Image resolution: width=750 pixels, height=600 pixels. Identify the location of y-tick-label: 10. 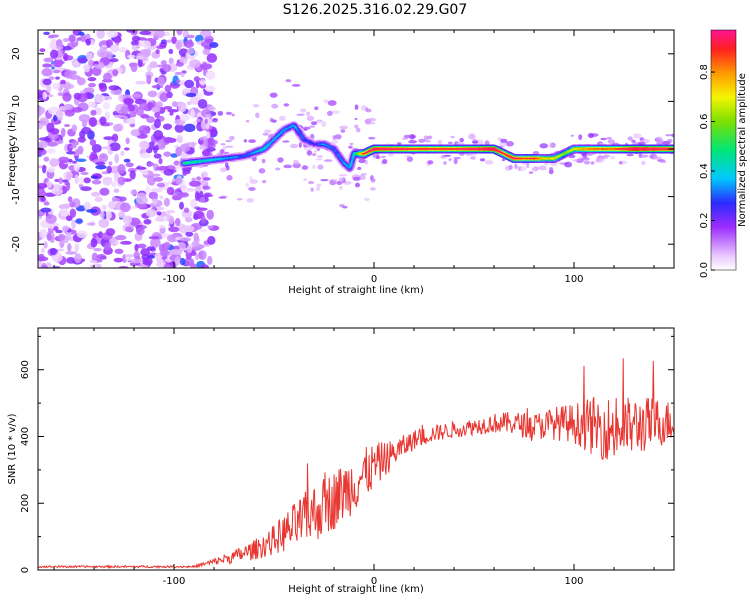
(16, 101).